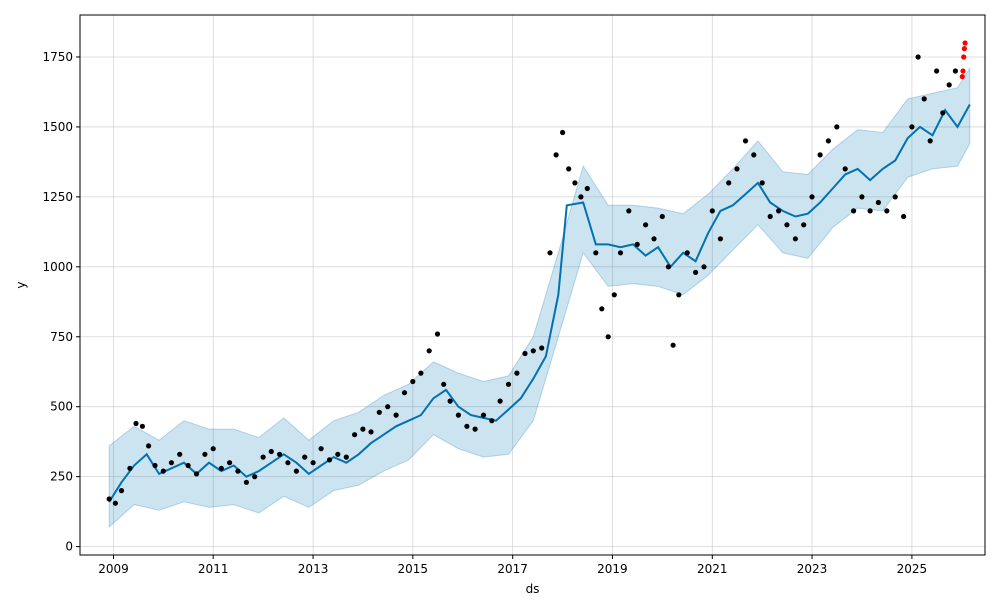 This screenshot has height=604, width=1000. I want to click on x-tick-label: 2015, so click(413, 569).